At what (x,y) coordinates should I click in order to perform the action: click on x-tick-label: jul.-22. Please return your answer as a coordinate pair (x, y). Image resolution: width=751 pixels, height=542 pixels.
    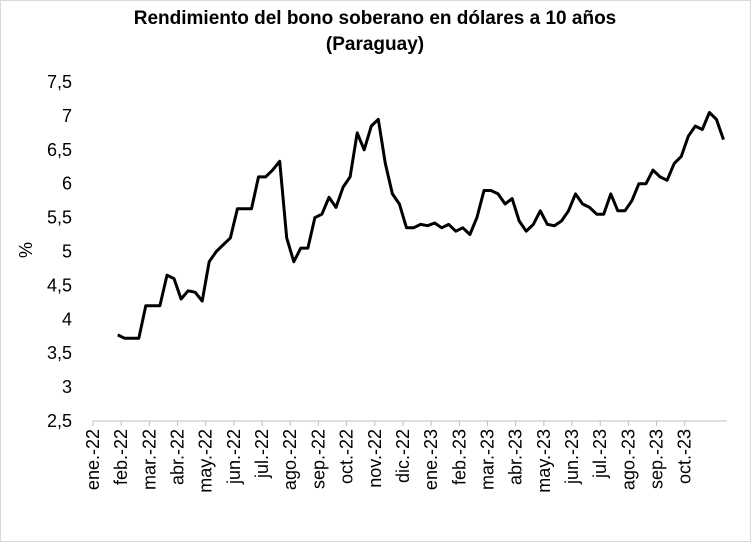
    Looking at the image, I should click on (262, 454).